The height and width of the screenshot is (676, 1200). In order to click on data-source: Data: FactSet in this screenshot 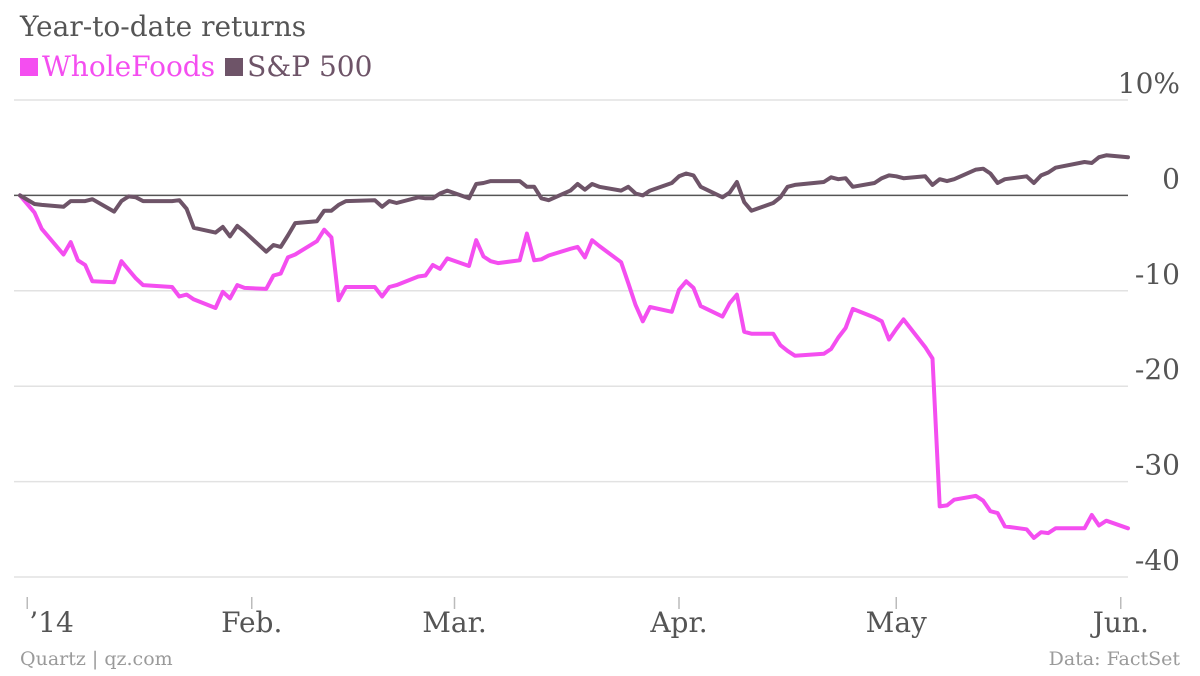, I will do `click(1114, 659)`.